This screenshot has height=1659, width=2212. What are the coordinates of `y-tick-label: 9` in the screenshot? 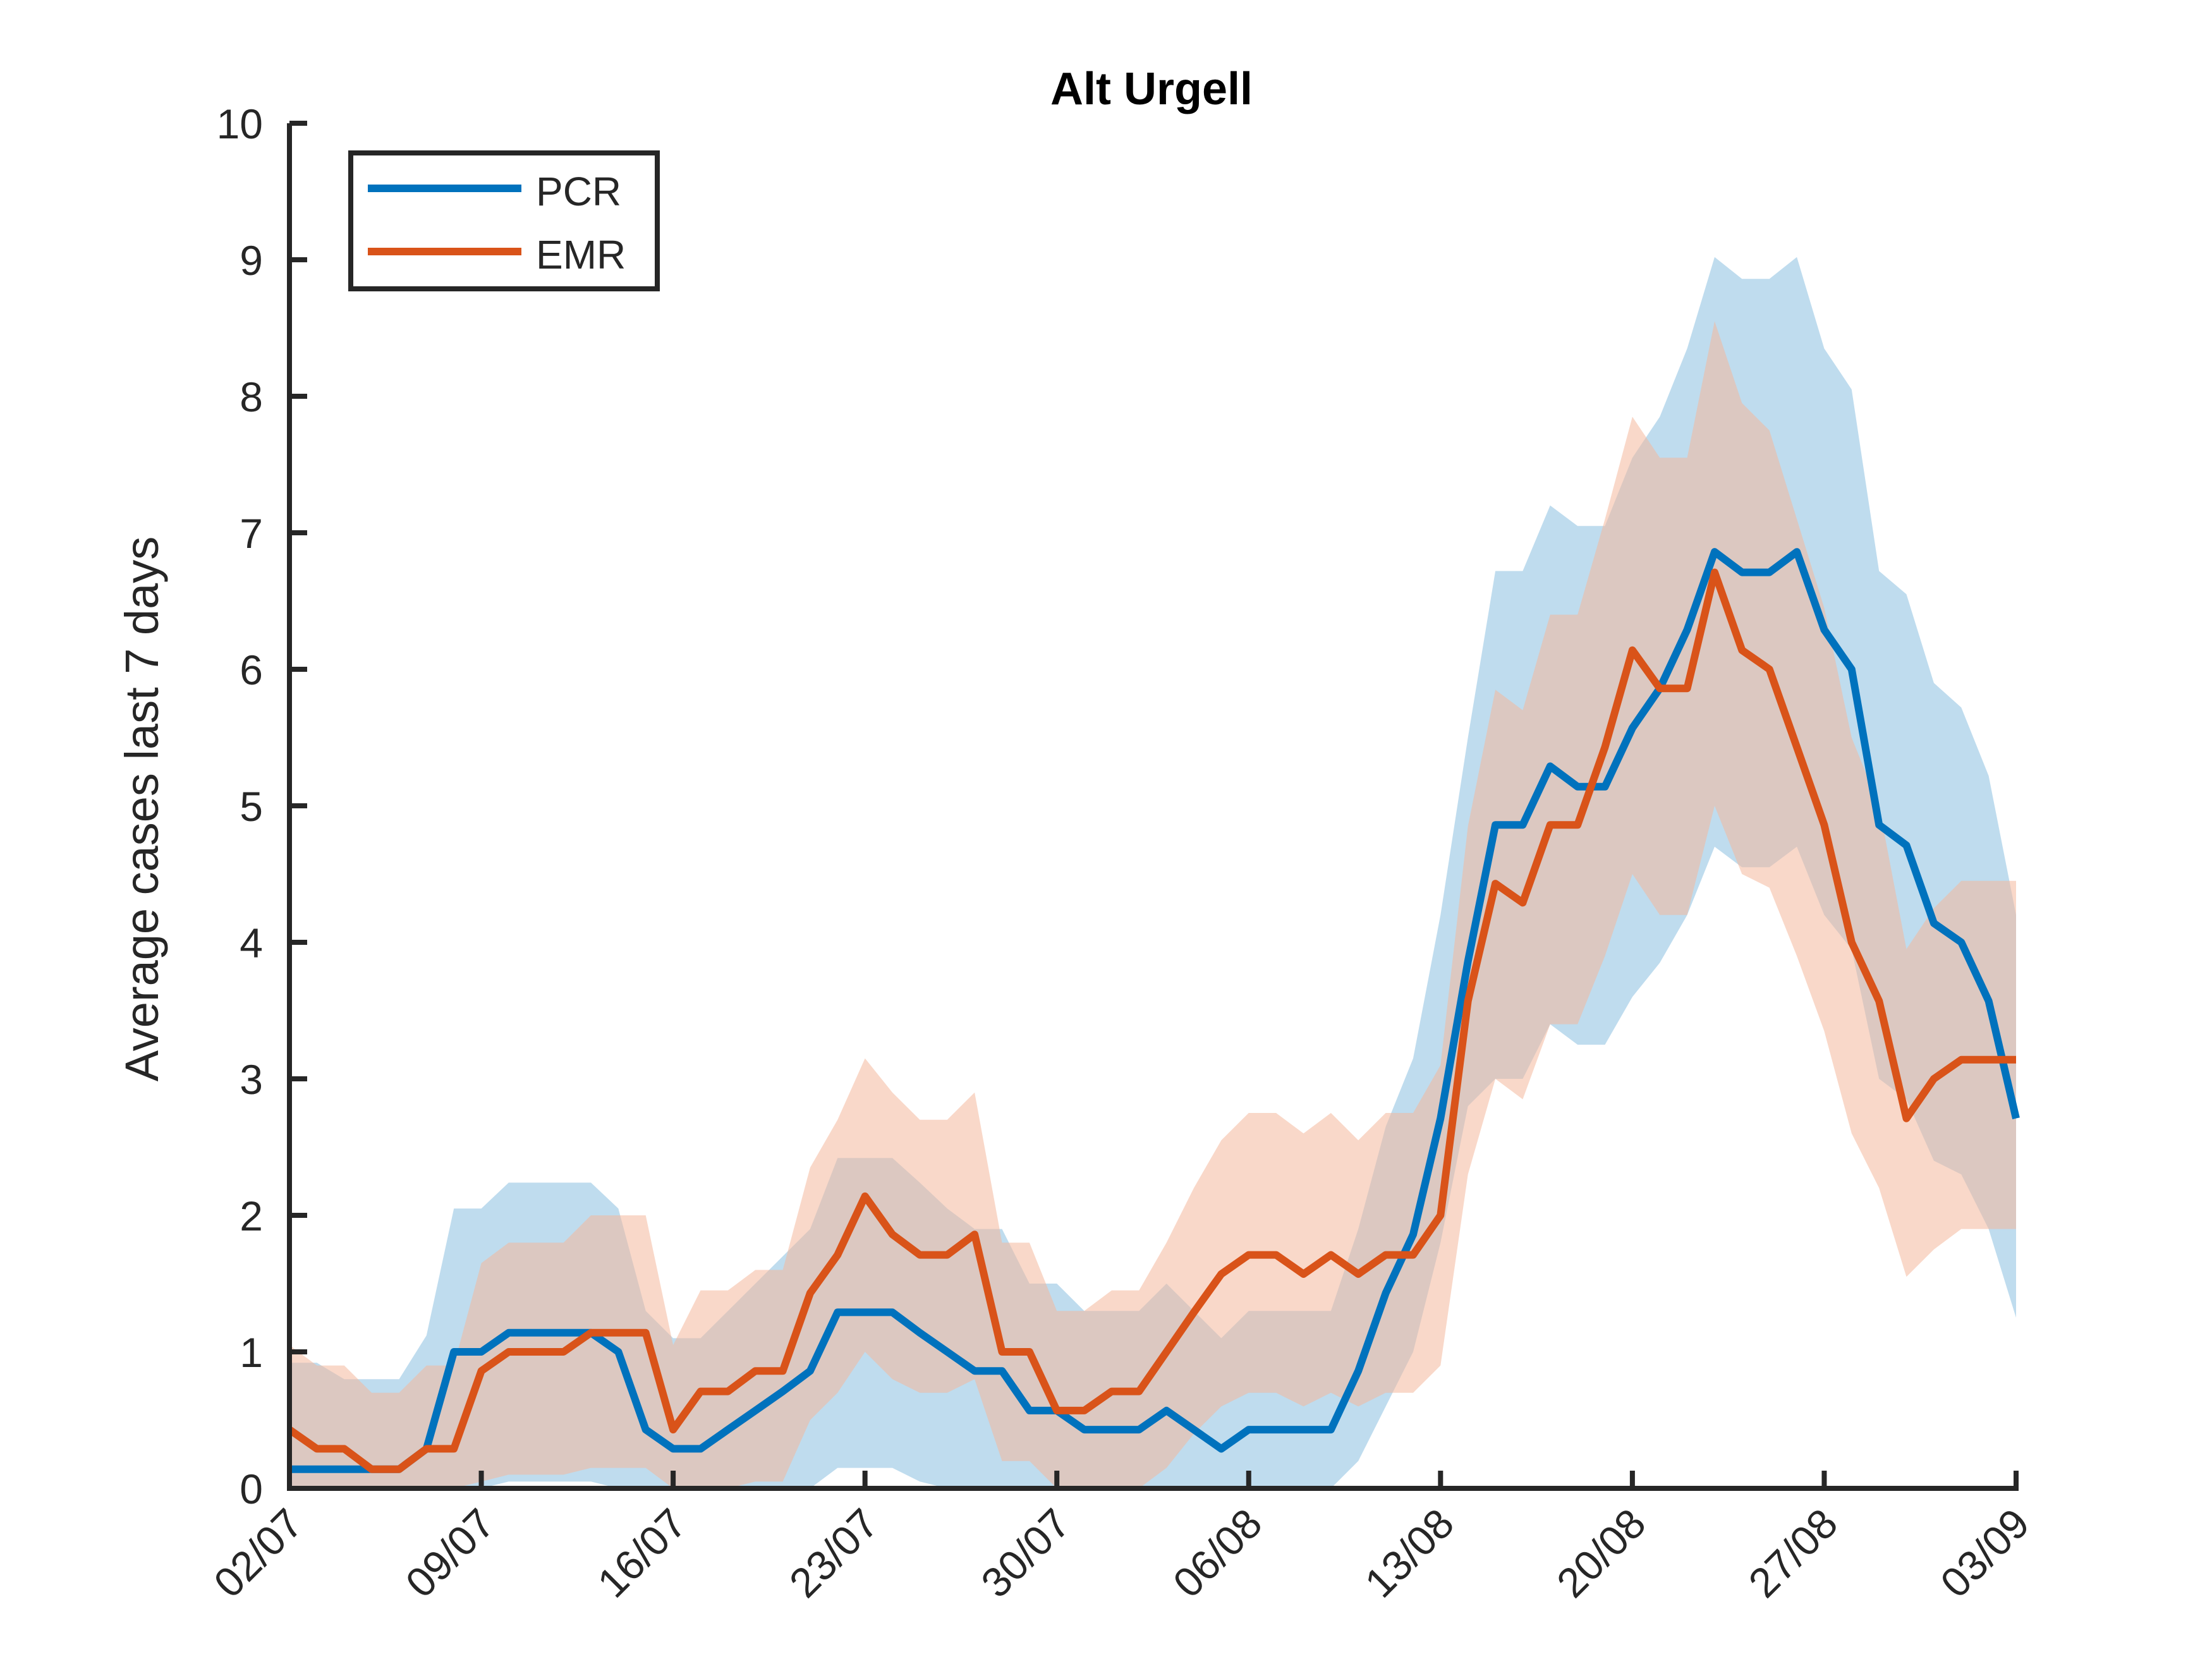 It's located at (251, 260).